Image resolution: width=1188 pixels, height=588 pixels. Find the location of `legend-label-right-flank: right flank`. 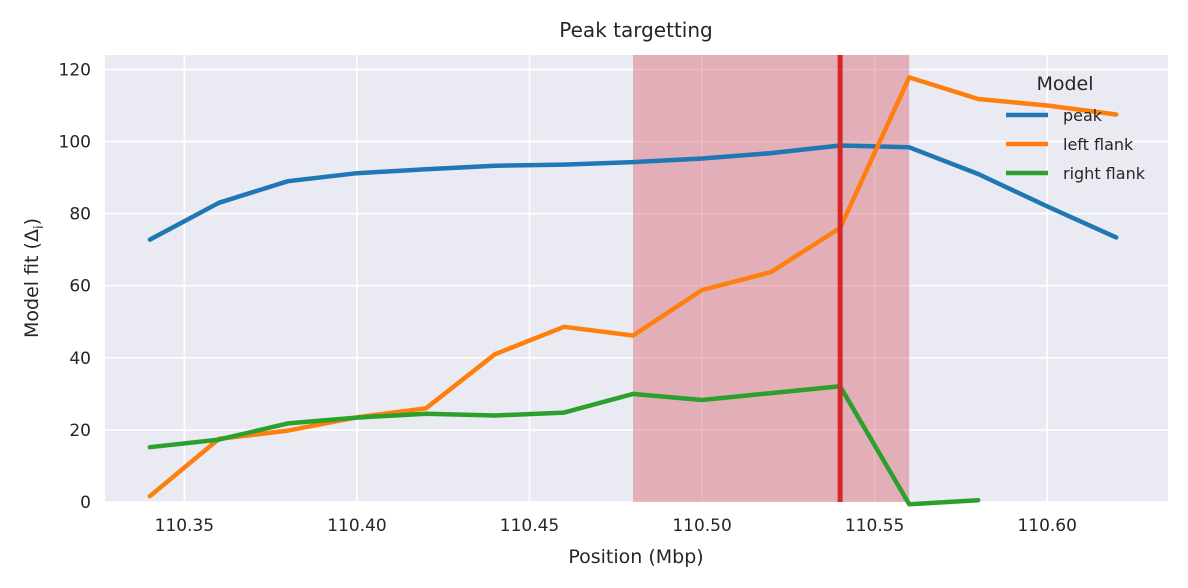

legend-label-right-flank: right flank is located at coordinates (1104, 173).